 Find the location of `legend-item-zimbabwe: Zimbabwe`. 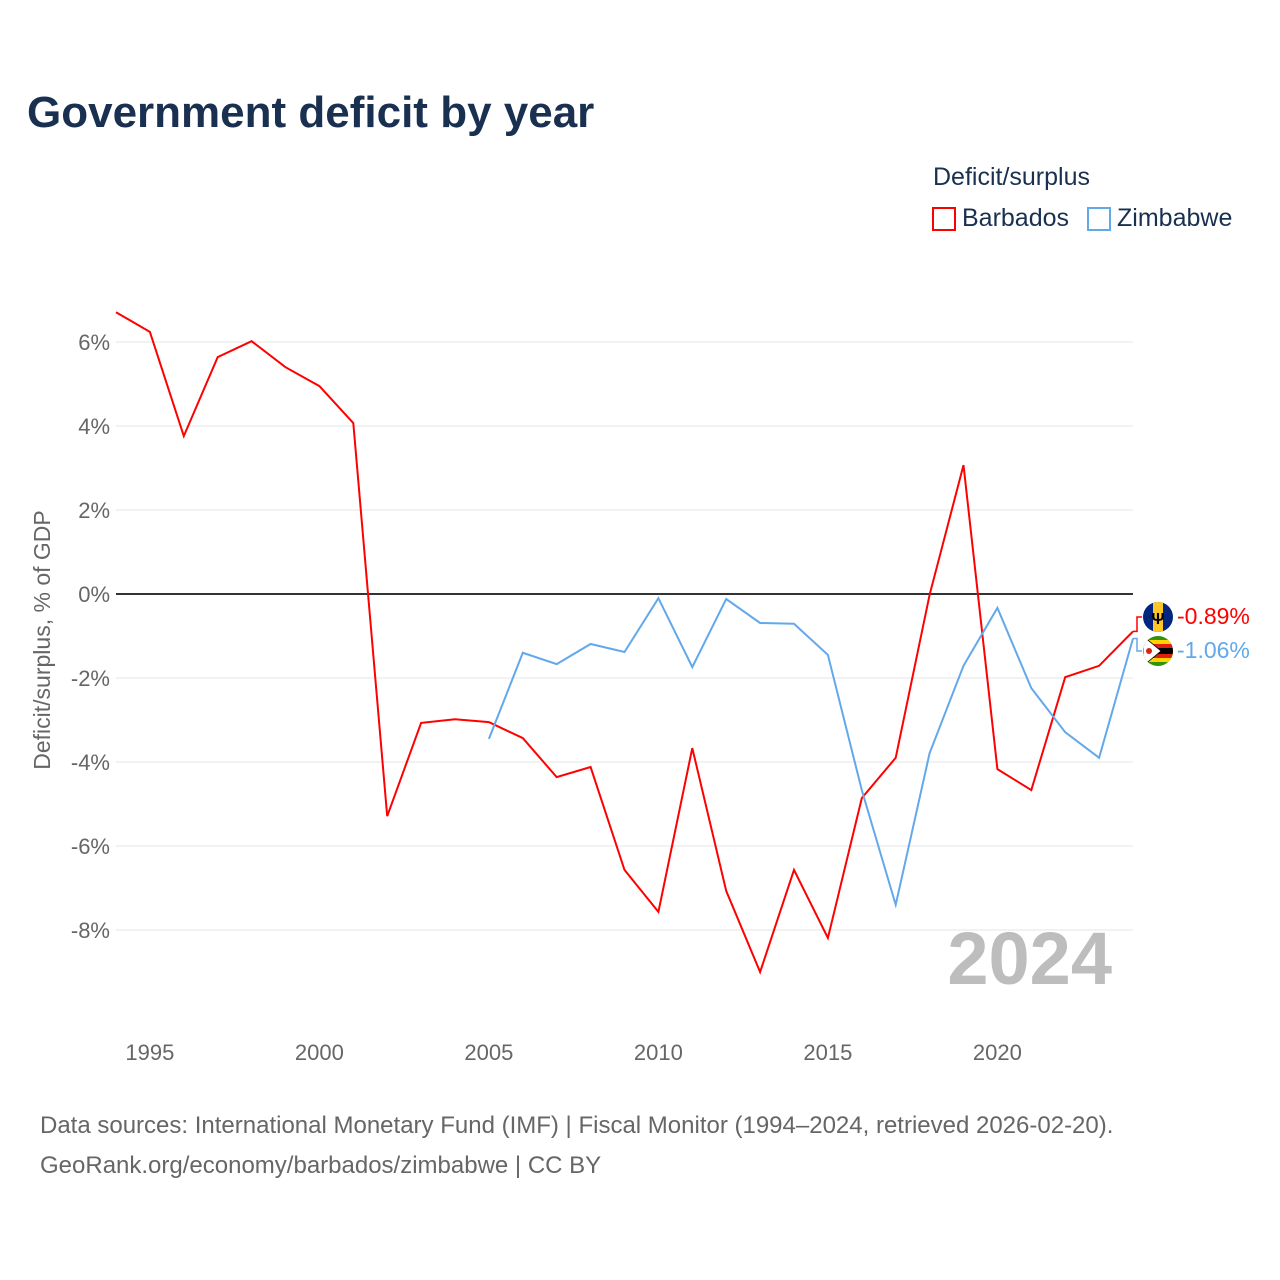

legend-item-zimbabwe: Zimbabwe is located at coordinates (1159, 218).